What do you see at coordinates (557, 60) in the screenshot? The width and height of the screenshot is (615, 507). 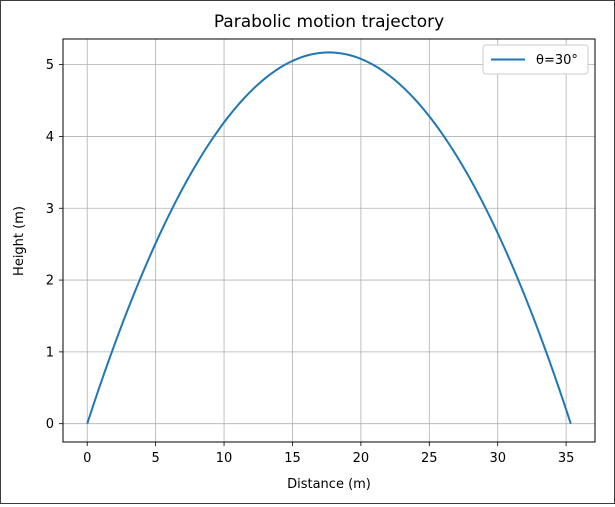 I see `legend-label: θ=30°` at bounding box center [557, 60].